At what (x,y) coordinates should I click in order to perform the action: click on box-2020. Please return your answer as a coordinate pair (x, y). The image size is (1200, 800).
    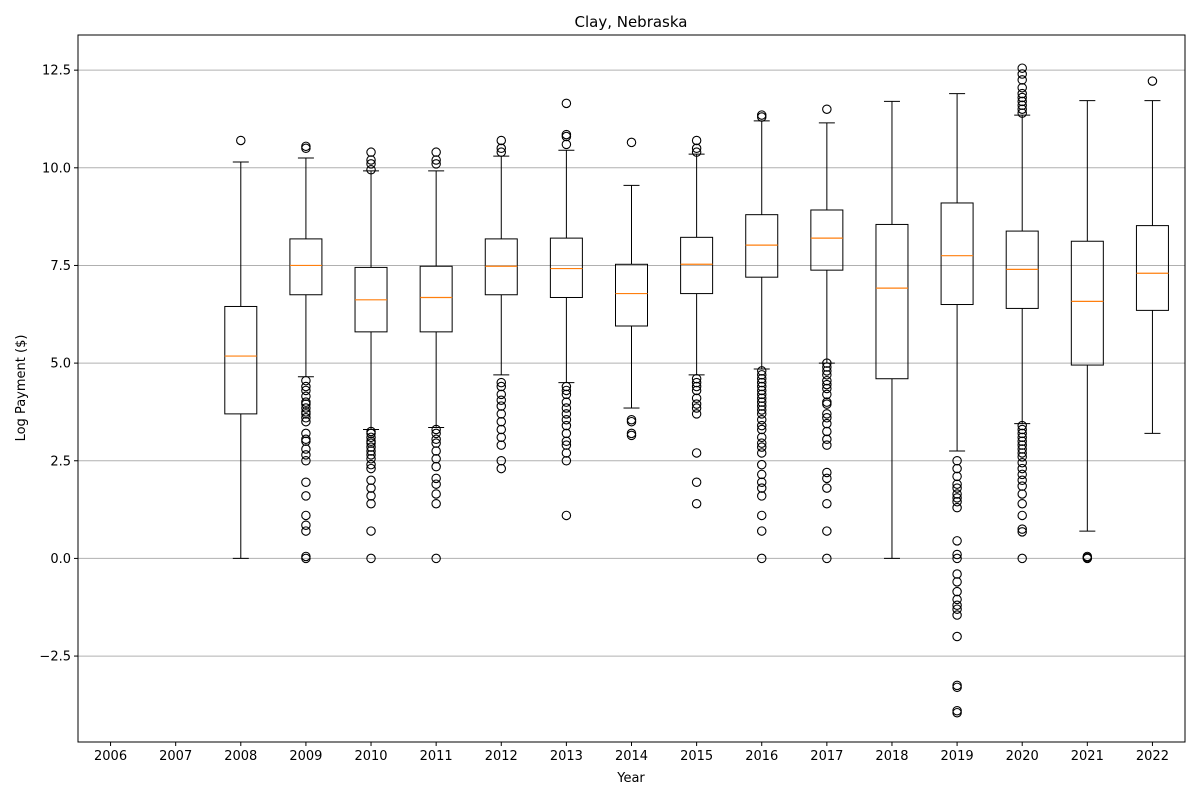
    Looking at the image, I should click on (1022, 313).